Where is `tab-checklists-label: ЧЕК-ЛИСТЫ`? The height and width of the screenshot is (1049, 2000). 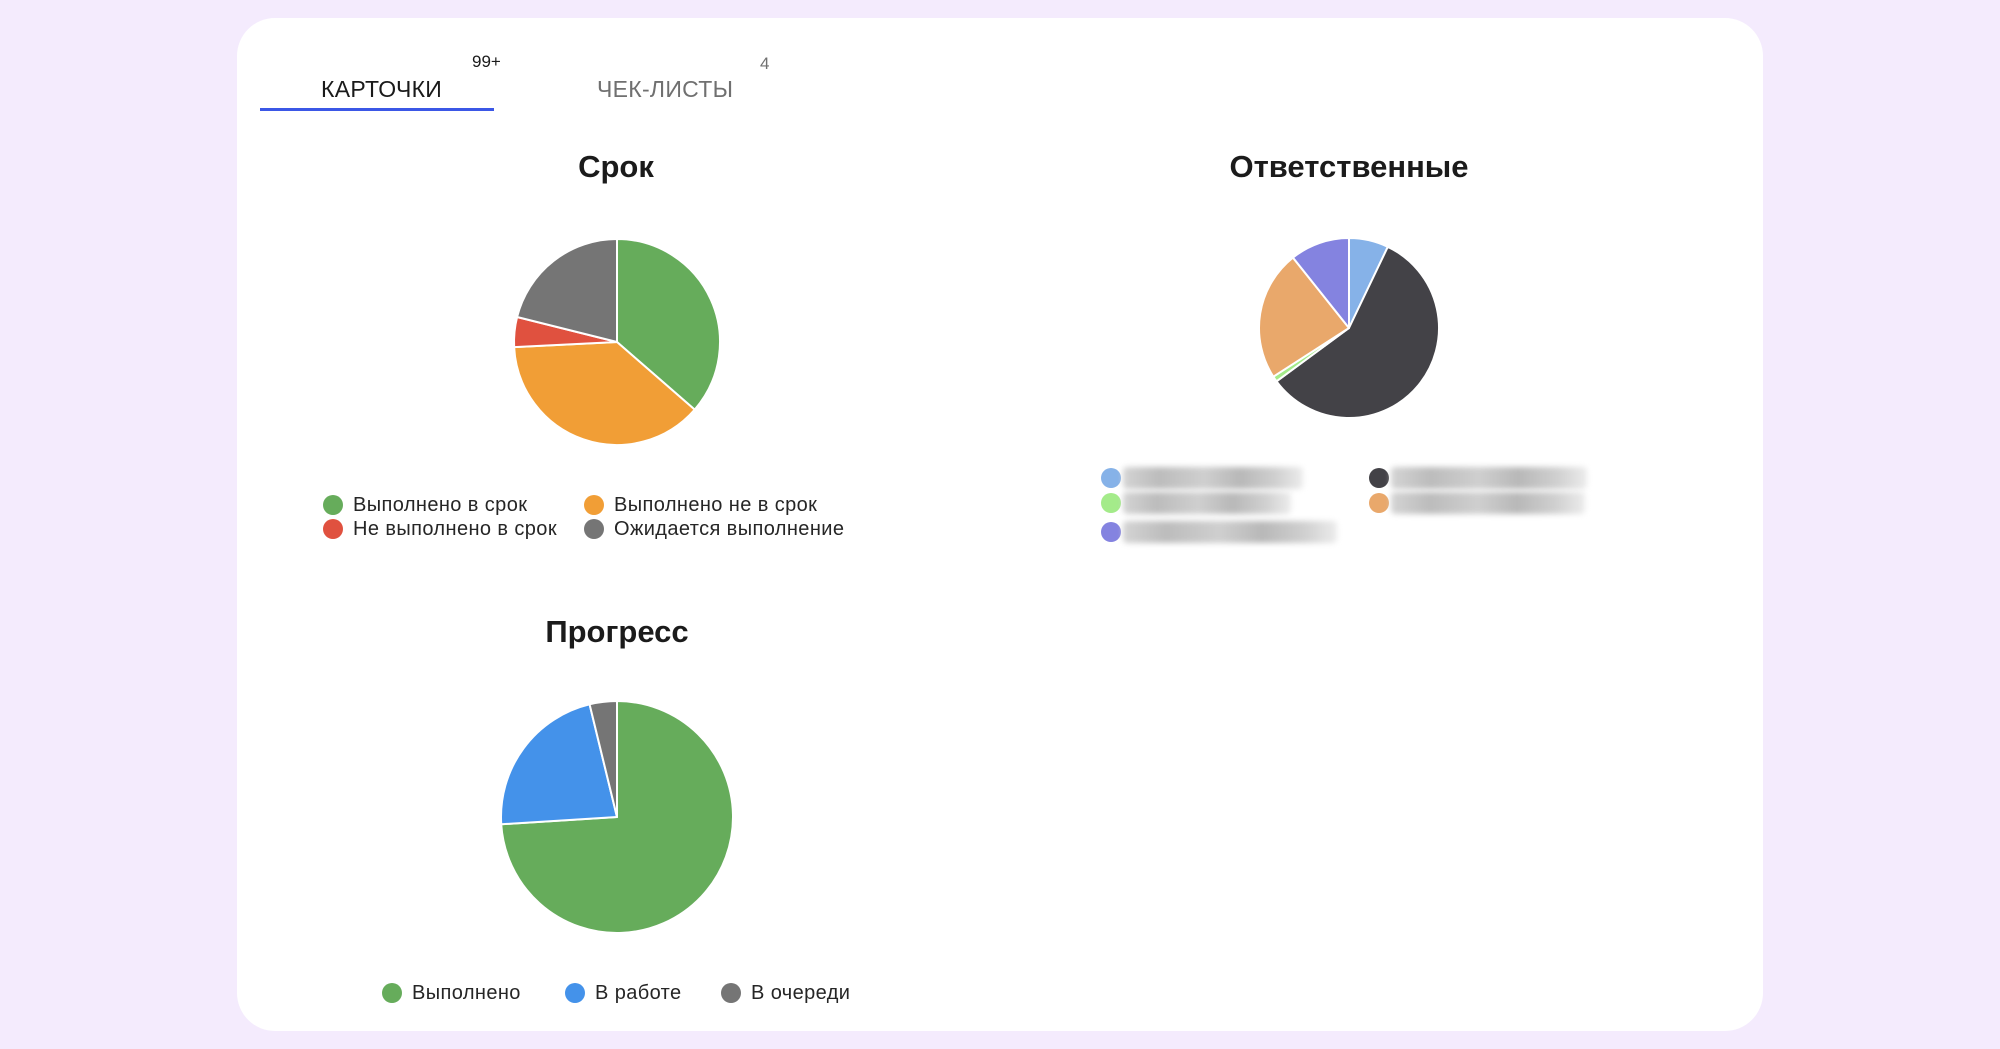
tab-checklists-label: ЧЕК-ЛИСТЫ is located at coordinates (665, 89).